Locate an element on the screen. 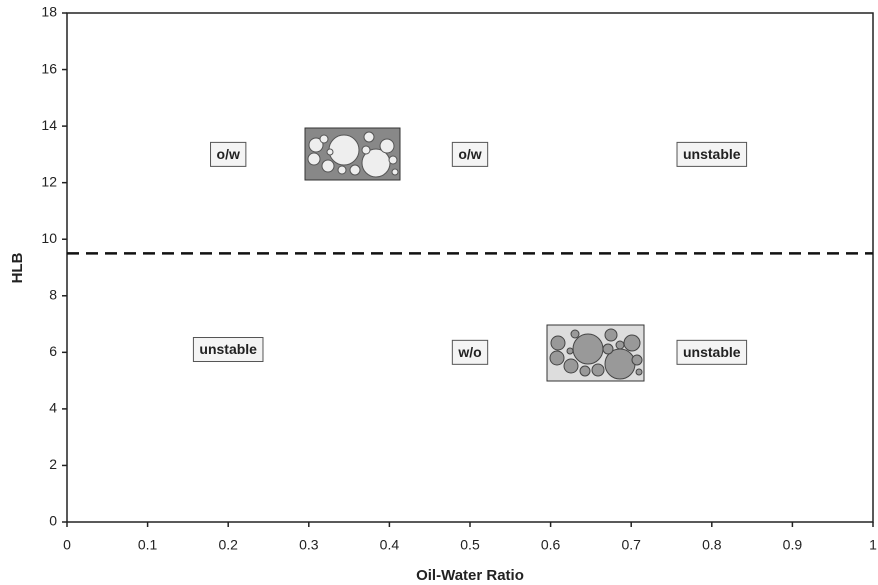 The image size is (878, 585). annotation-label: w/o is located at coordinates (469, 352).